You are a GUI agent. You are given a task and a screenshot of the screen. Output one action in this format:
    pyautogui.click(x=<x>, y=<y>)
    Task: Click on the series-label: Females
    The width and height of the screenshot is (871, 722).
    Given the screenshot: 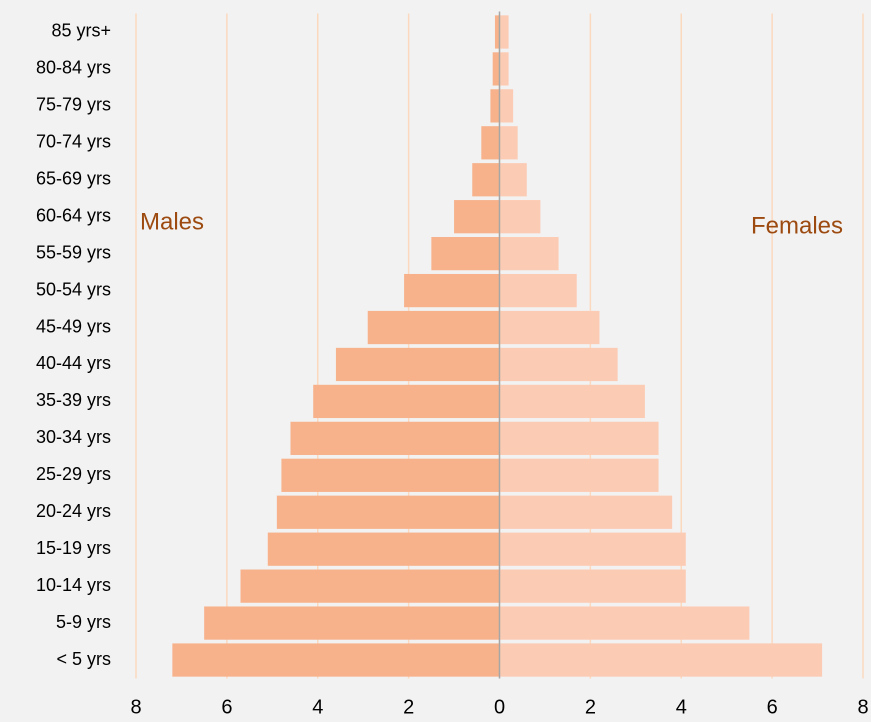 What is the action you would take?
    pyautogui.click(x=797, y=225)
    